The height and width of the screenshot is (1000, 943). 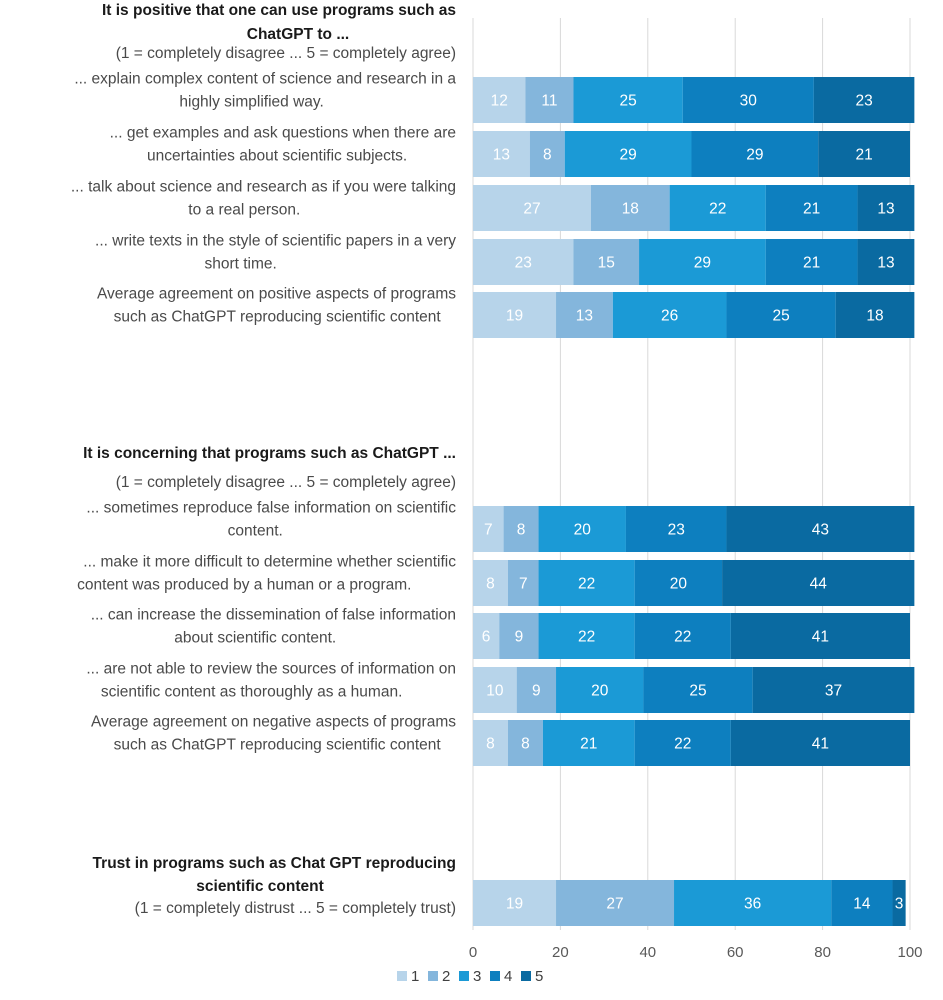 What do you see at coordinates (909, 952) in the screenshot?
I see `x-tick-label: 100` at bounding box center [909, 952].